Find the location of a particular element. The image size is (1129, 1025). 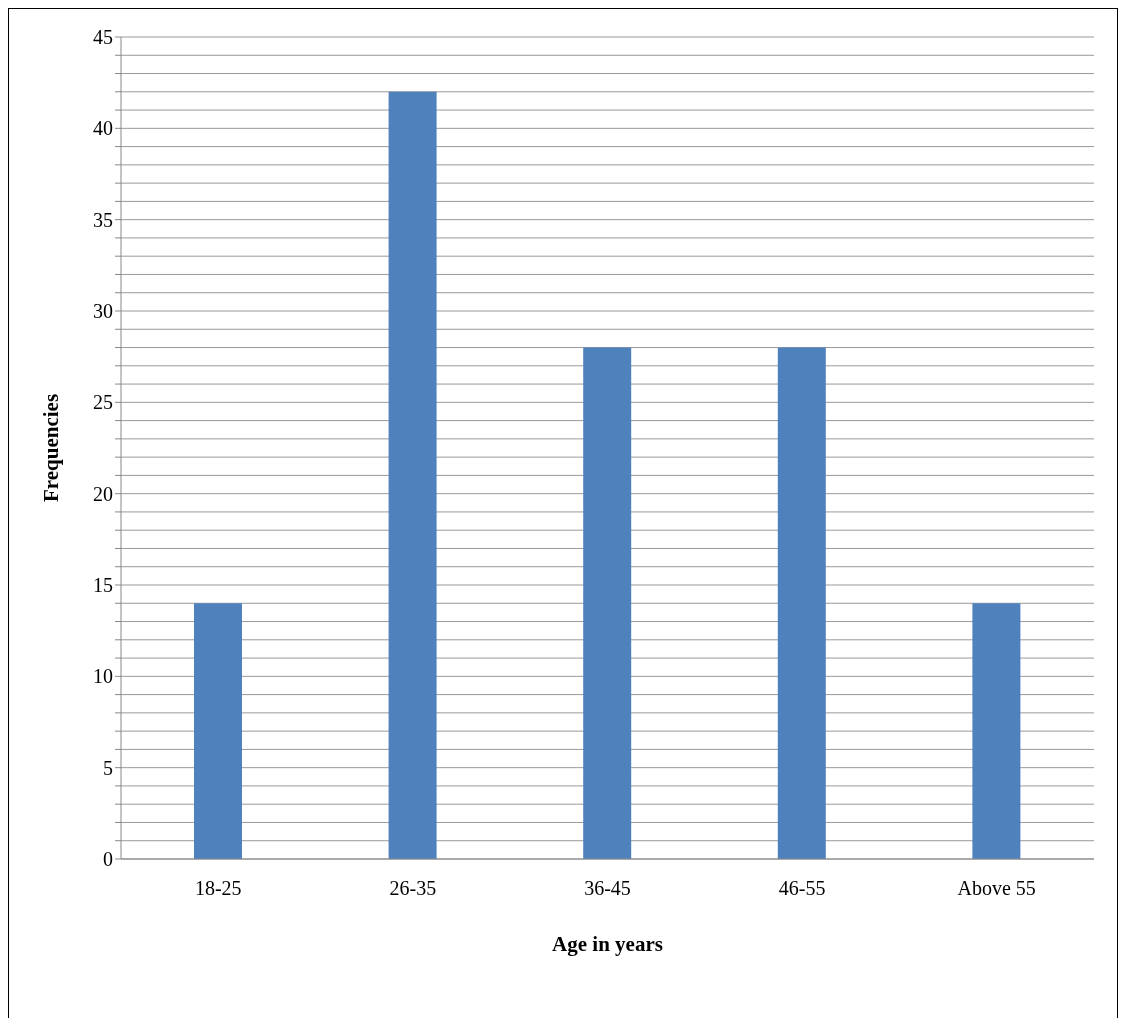

x-tick-label: Above 55 is located at coordinates (996, 888).